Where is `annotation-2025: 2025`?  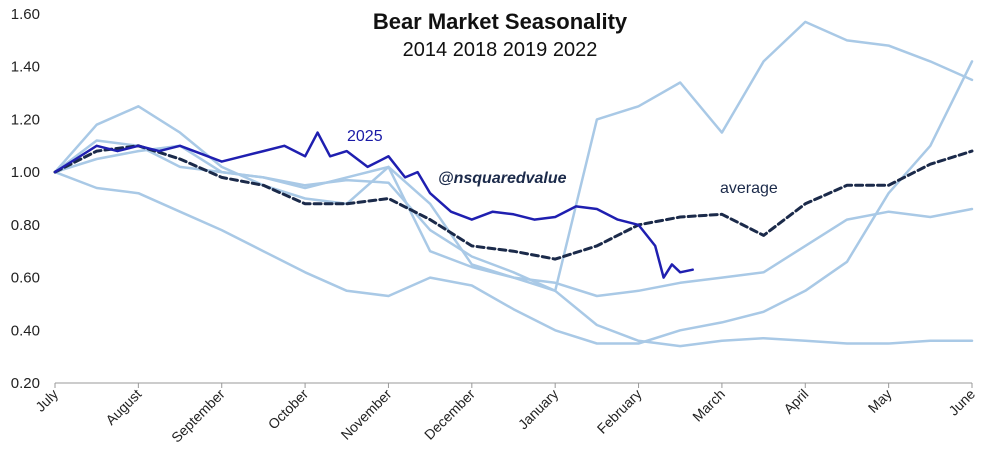 annotation-2025: 2025 is located at coordinates (365, 136).